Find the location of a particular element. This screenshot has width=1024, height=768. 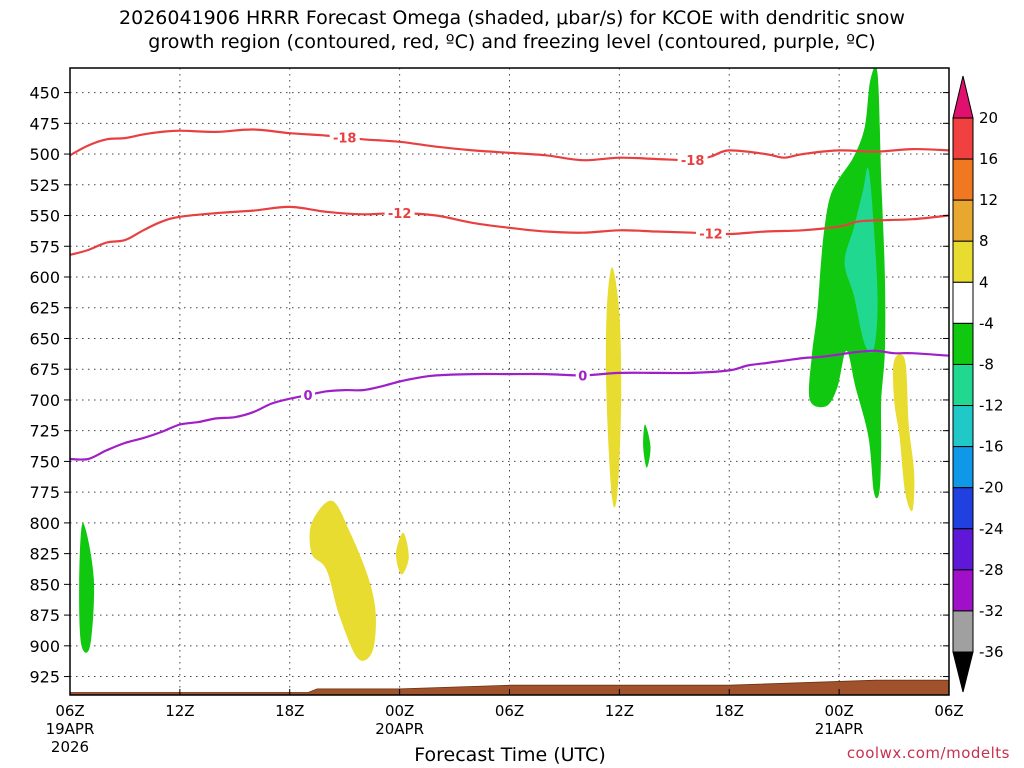

y-tick-label: 700 is located at coordinates (44, 400).